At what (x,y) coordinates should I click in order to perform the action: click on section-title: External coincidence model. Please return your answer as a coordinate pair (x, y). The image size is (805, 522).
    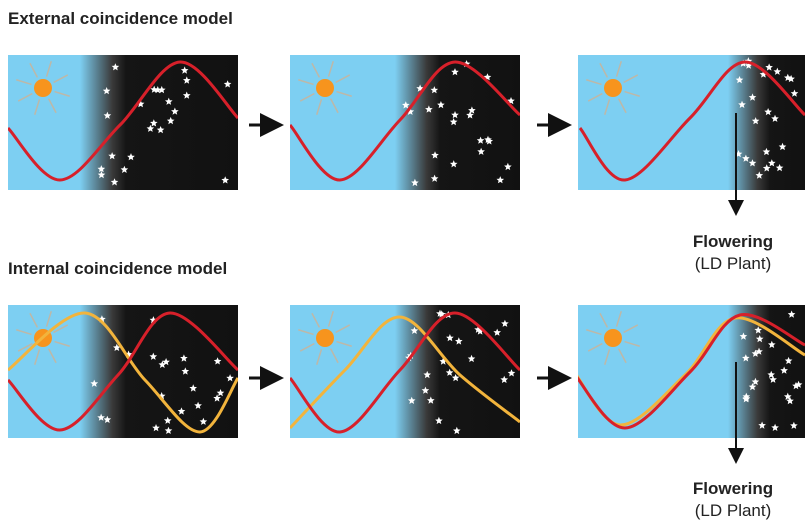
    Looking at the image, I should click on (120, 18).